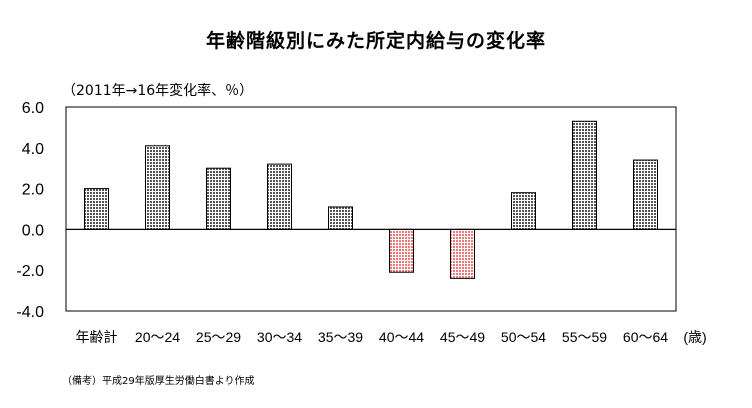 Image resolution: width=752 pixels, height=408 pixels. Describe the element at coordinates (97, 337) in the screenshot. I see `x-tick-label: 年齢計` at that location.